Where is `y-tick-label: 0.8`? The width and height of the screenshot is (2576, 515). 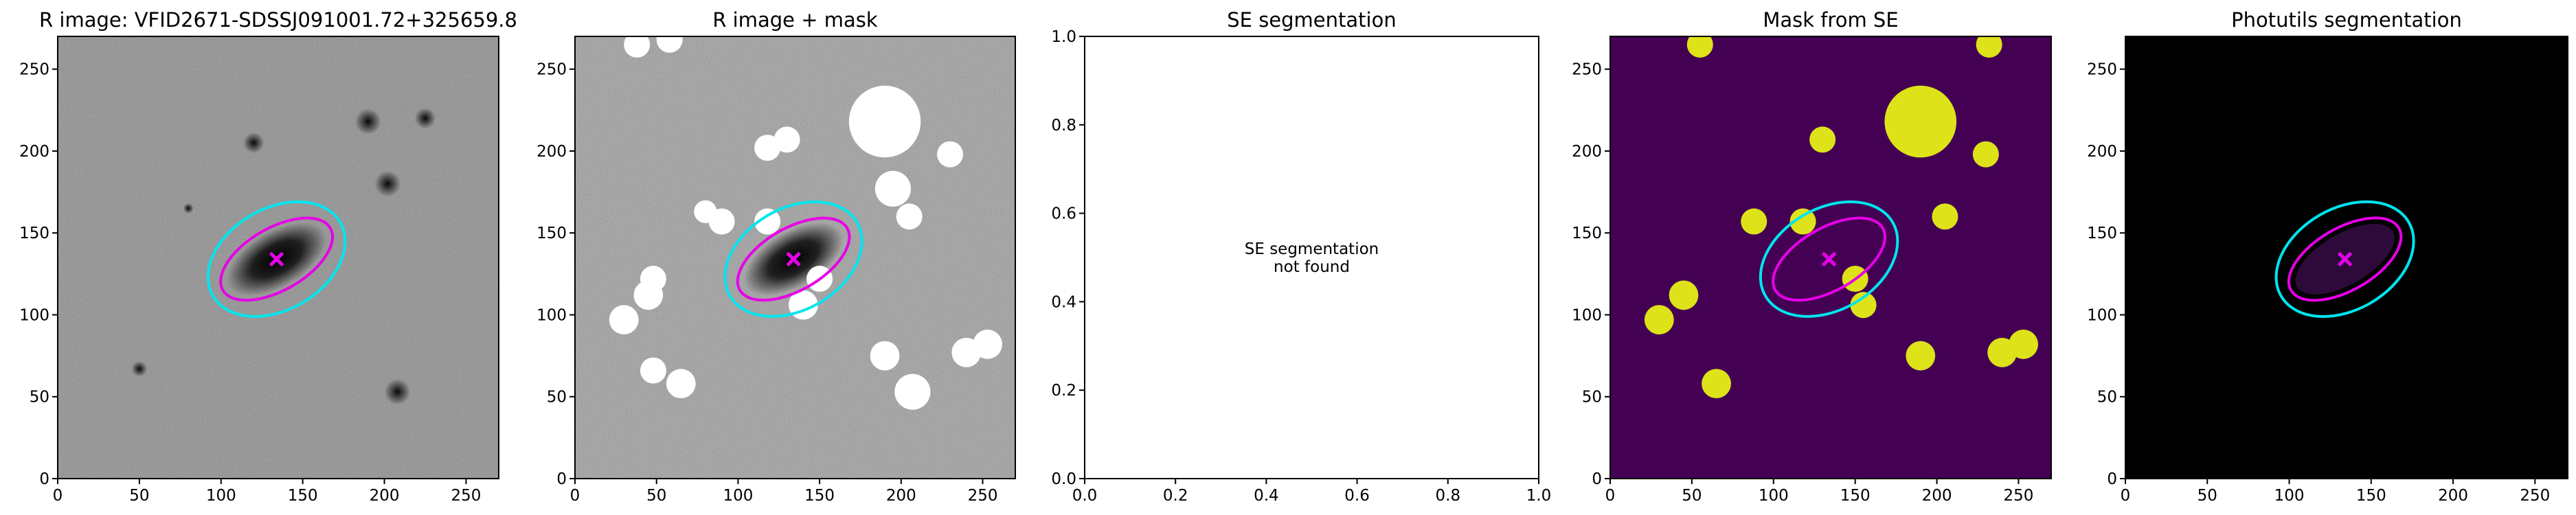 y-tick-label: 0.8 is located at coordinates (1063, 126).